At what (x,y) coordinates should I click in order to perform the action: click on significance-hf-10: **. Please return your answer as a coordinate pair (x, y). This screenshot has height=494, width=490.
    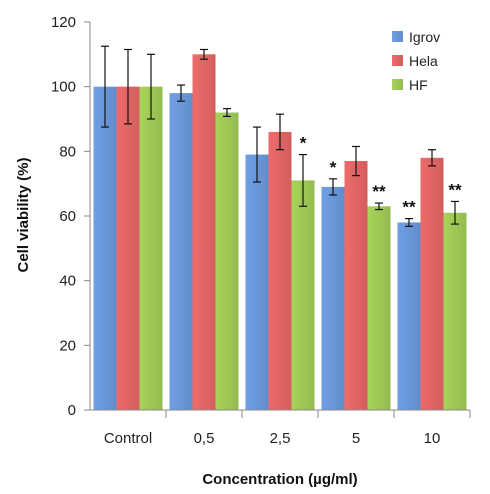
    Looking at the image, I should click on (455, 189).